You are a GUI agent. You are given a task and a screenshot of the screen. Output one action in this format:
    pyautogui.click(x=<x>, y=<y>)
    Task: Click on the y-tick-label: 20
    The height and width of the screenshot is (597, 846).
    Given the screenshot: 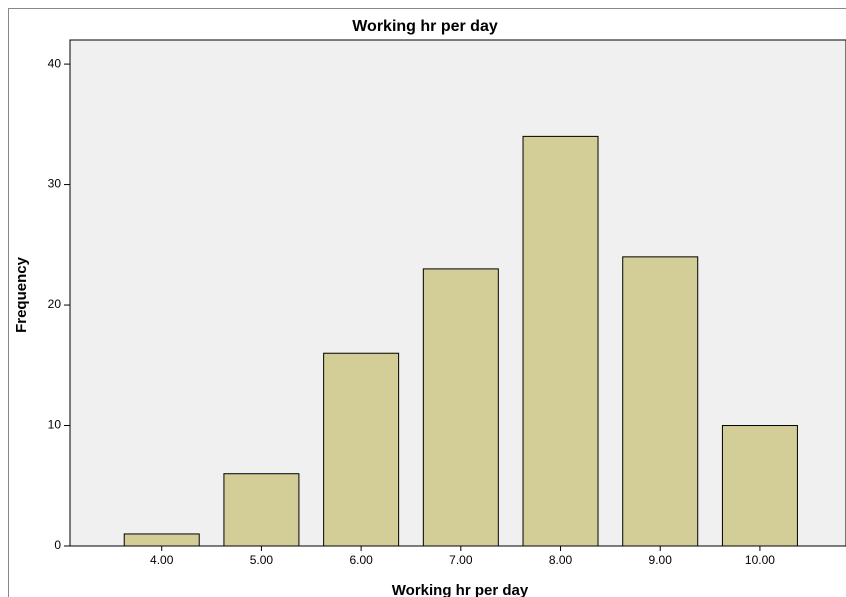 What is the action you would take?
    pyautogui.click(x=55, y=304)
    